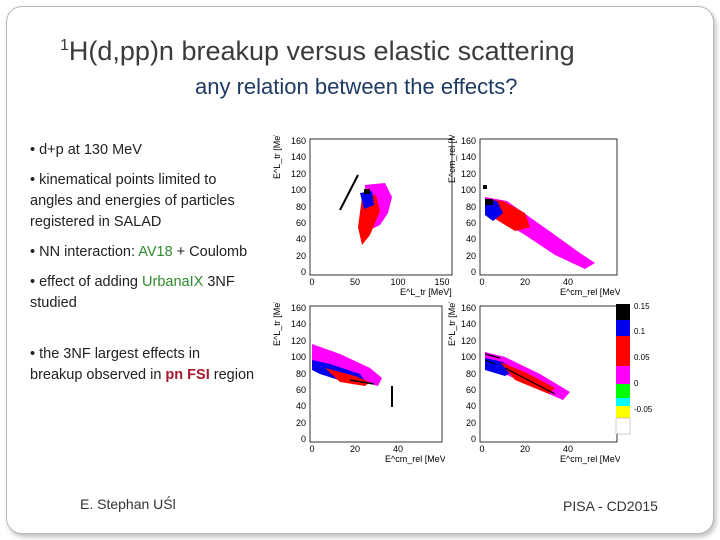  Describe the element at coordinates (623, 412) in the screenshot. I see `swatch-yellow` at that location.